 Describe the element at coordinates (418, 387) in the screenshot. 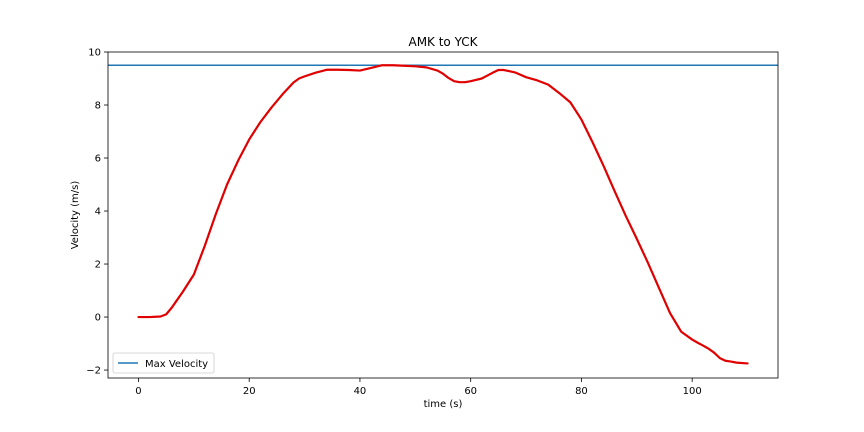

I see `x-axis-ticks: 0 20 40 60 80 100` at that location.